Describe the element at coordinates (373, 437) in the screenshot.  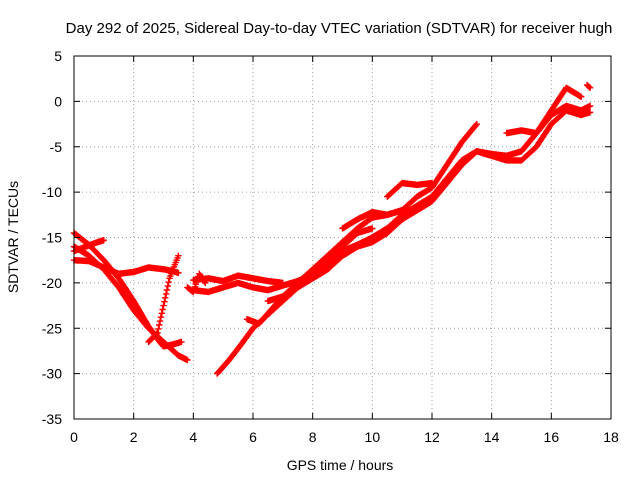
I see `x-tick-label: 10` at that location.